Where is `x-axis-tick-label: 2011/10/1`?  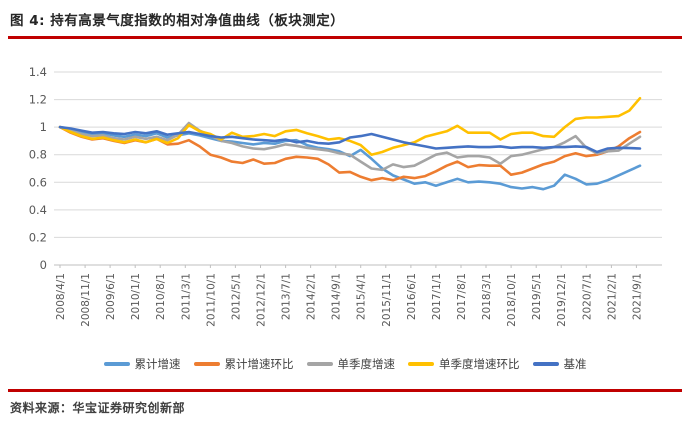
x-axis-tick-label: 2011/10/1 is located at coordinates (211, 300).